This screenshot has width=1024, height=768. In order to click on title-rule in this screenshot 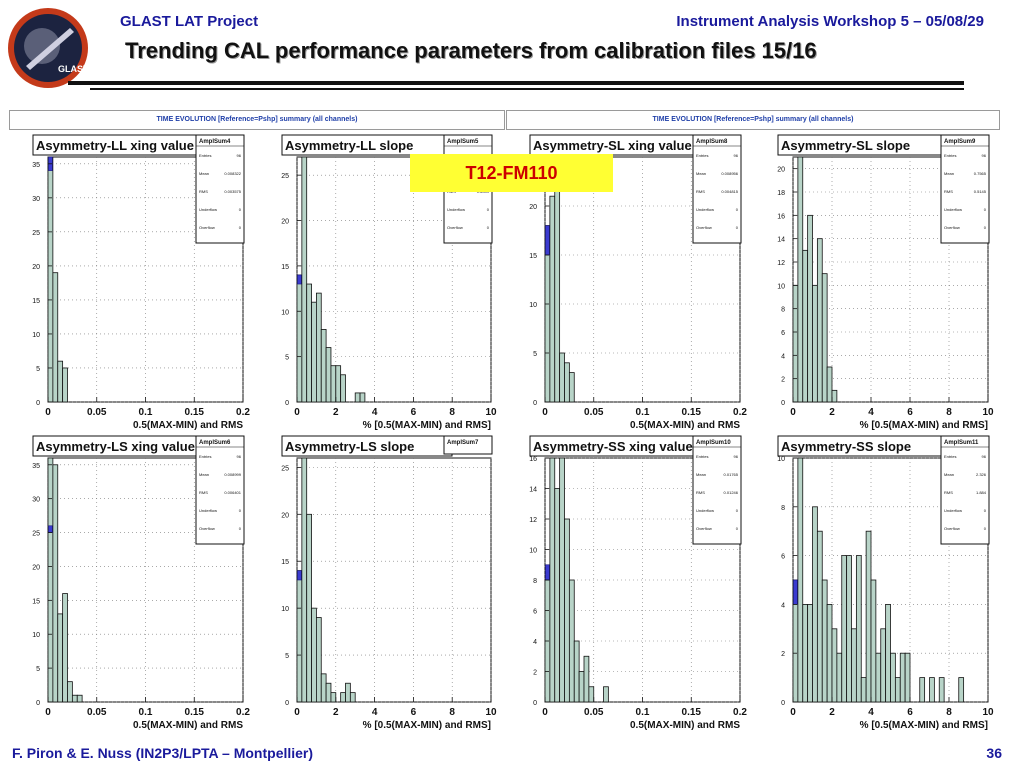, I will do `click(516, 83)`.